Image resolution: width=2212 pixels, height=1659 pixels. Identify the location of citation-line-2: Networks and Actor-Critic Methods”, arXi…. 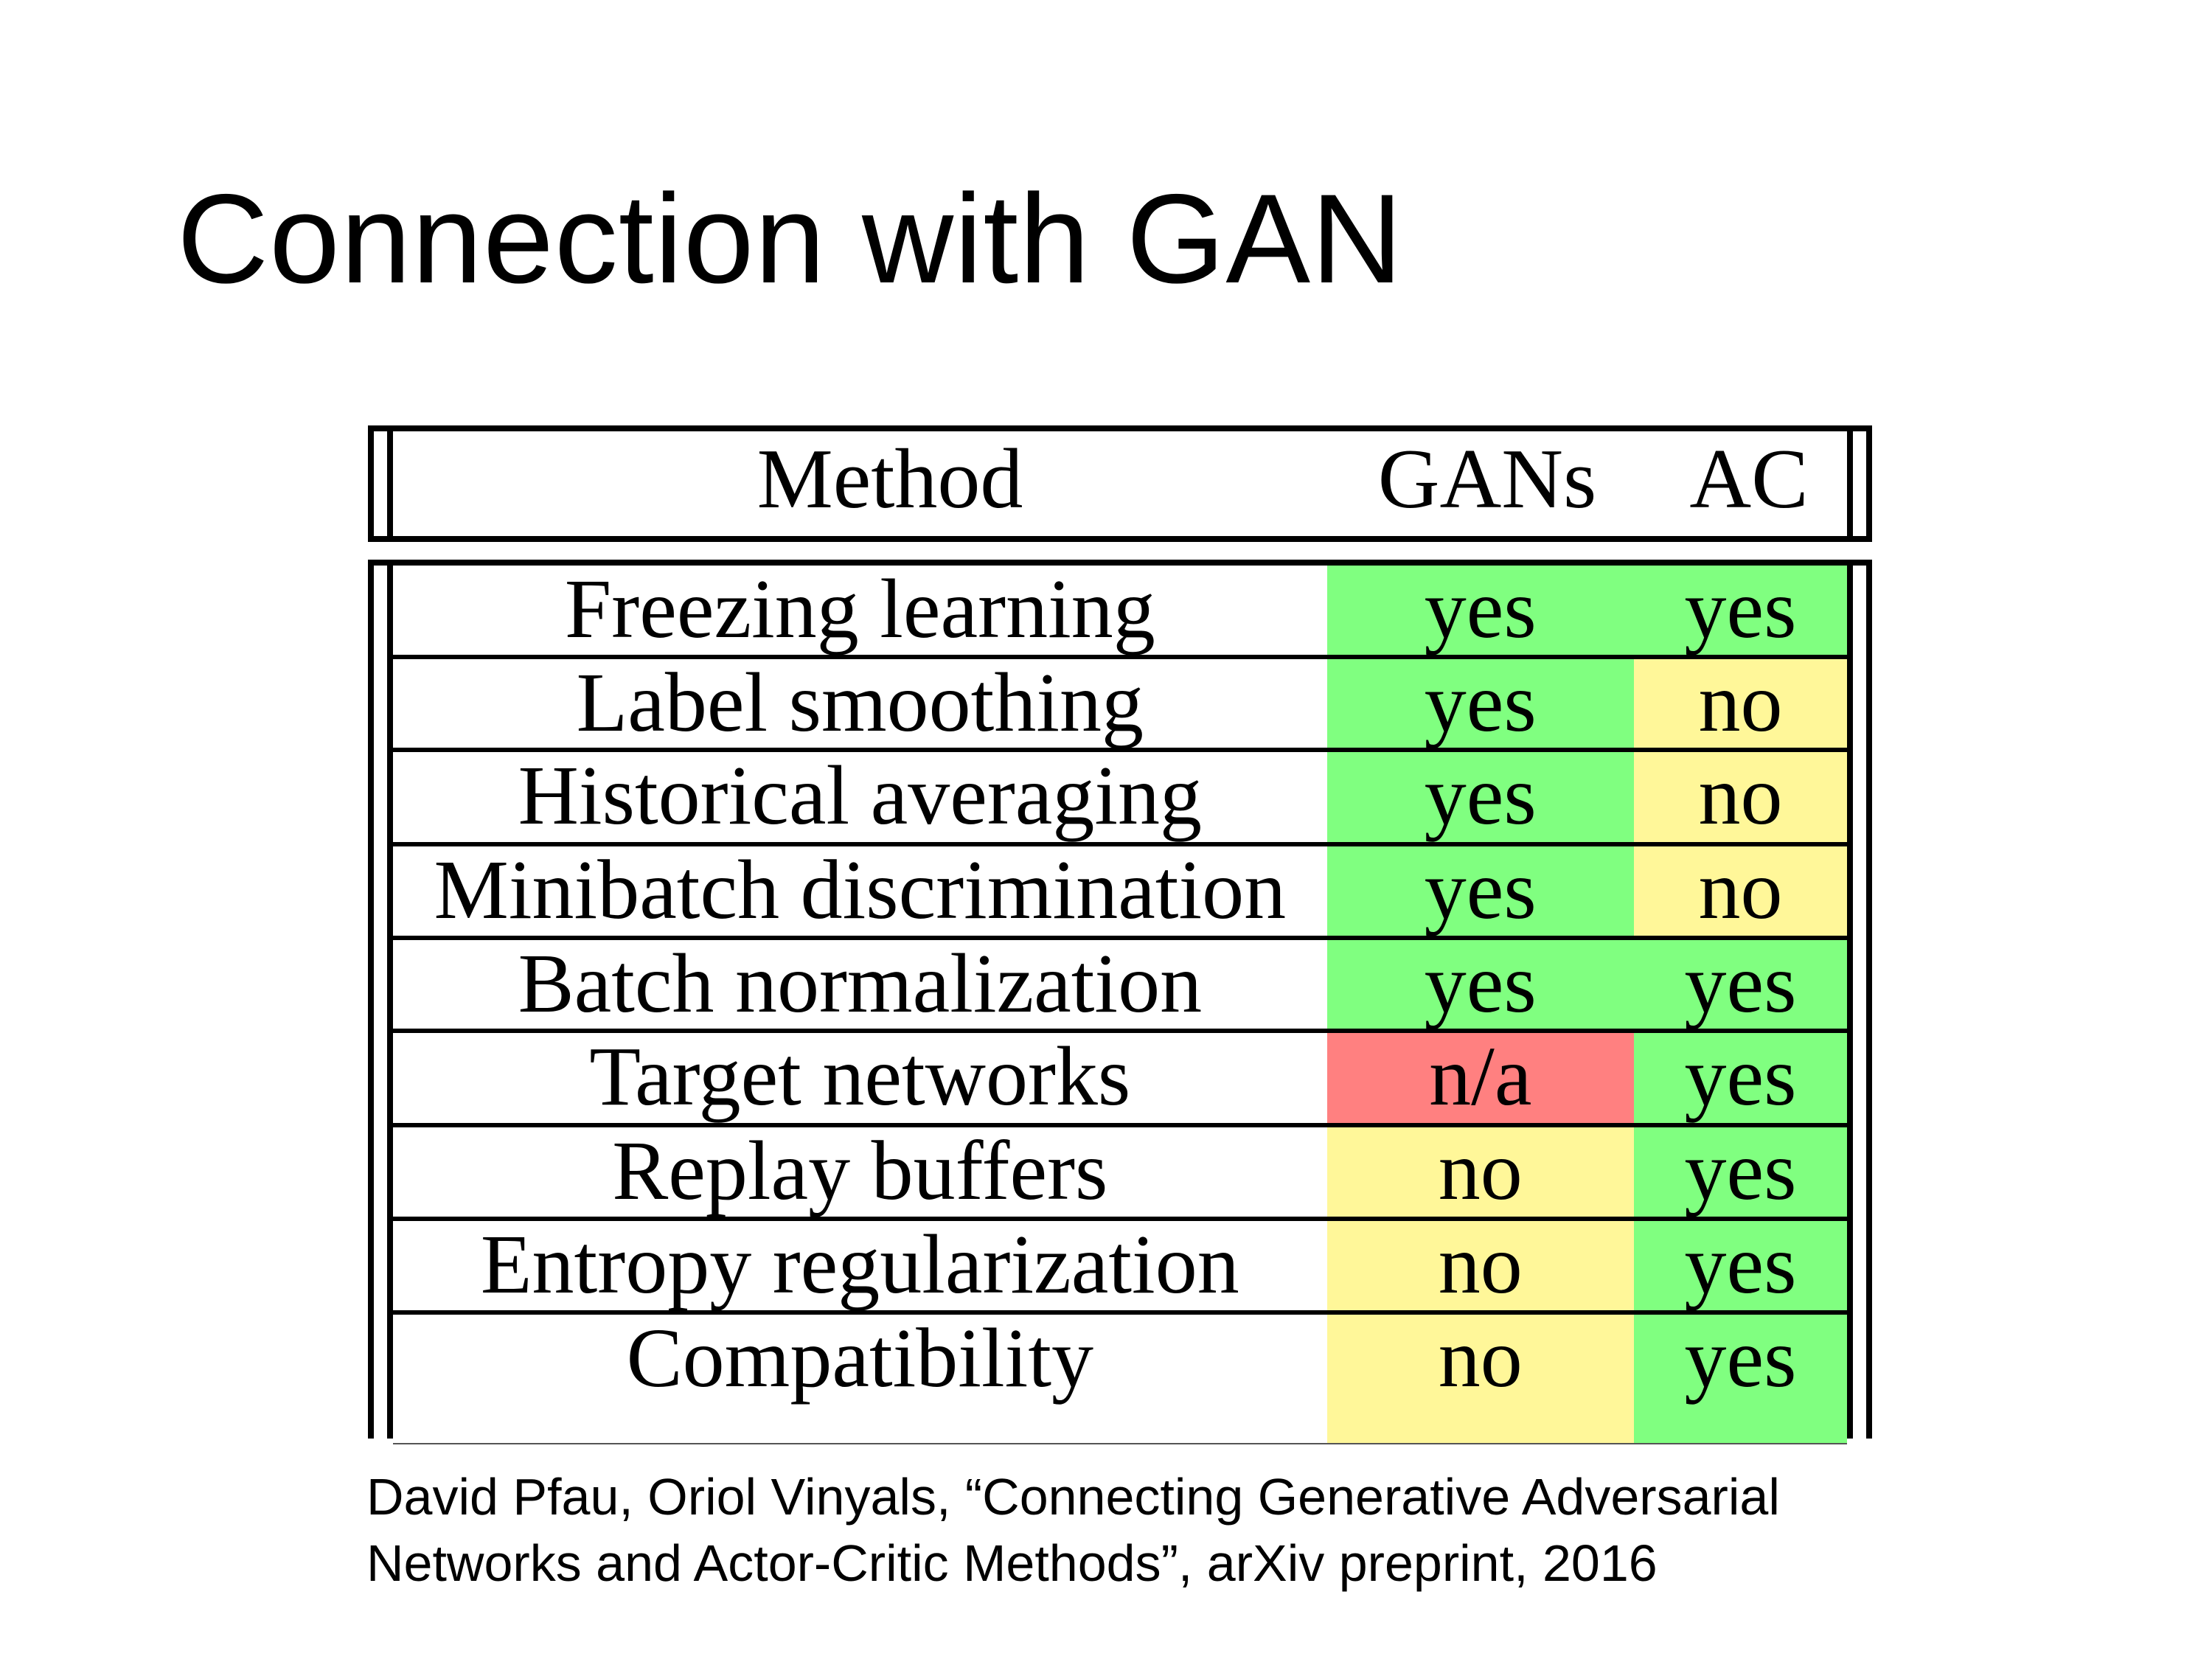
(1012, 1563).